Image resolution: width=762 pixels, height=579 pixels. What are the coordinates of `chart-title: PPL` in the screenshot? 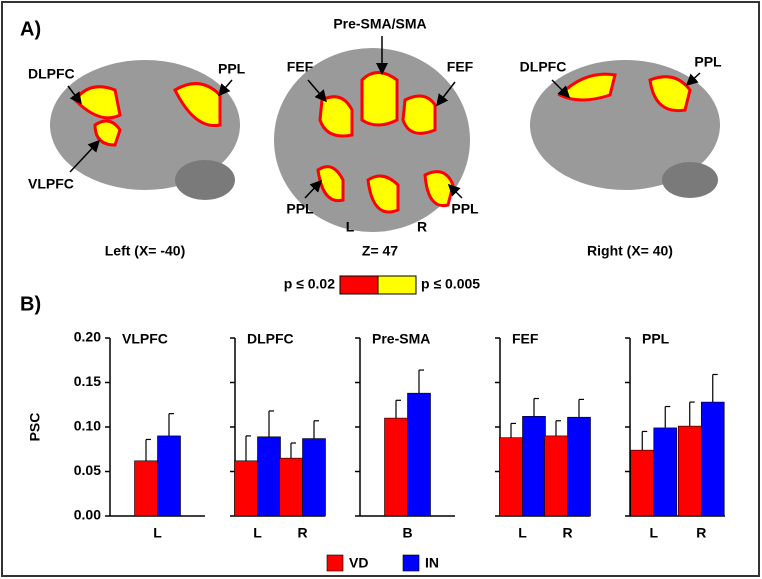 It's located at (656, 339).